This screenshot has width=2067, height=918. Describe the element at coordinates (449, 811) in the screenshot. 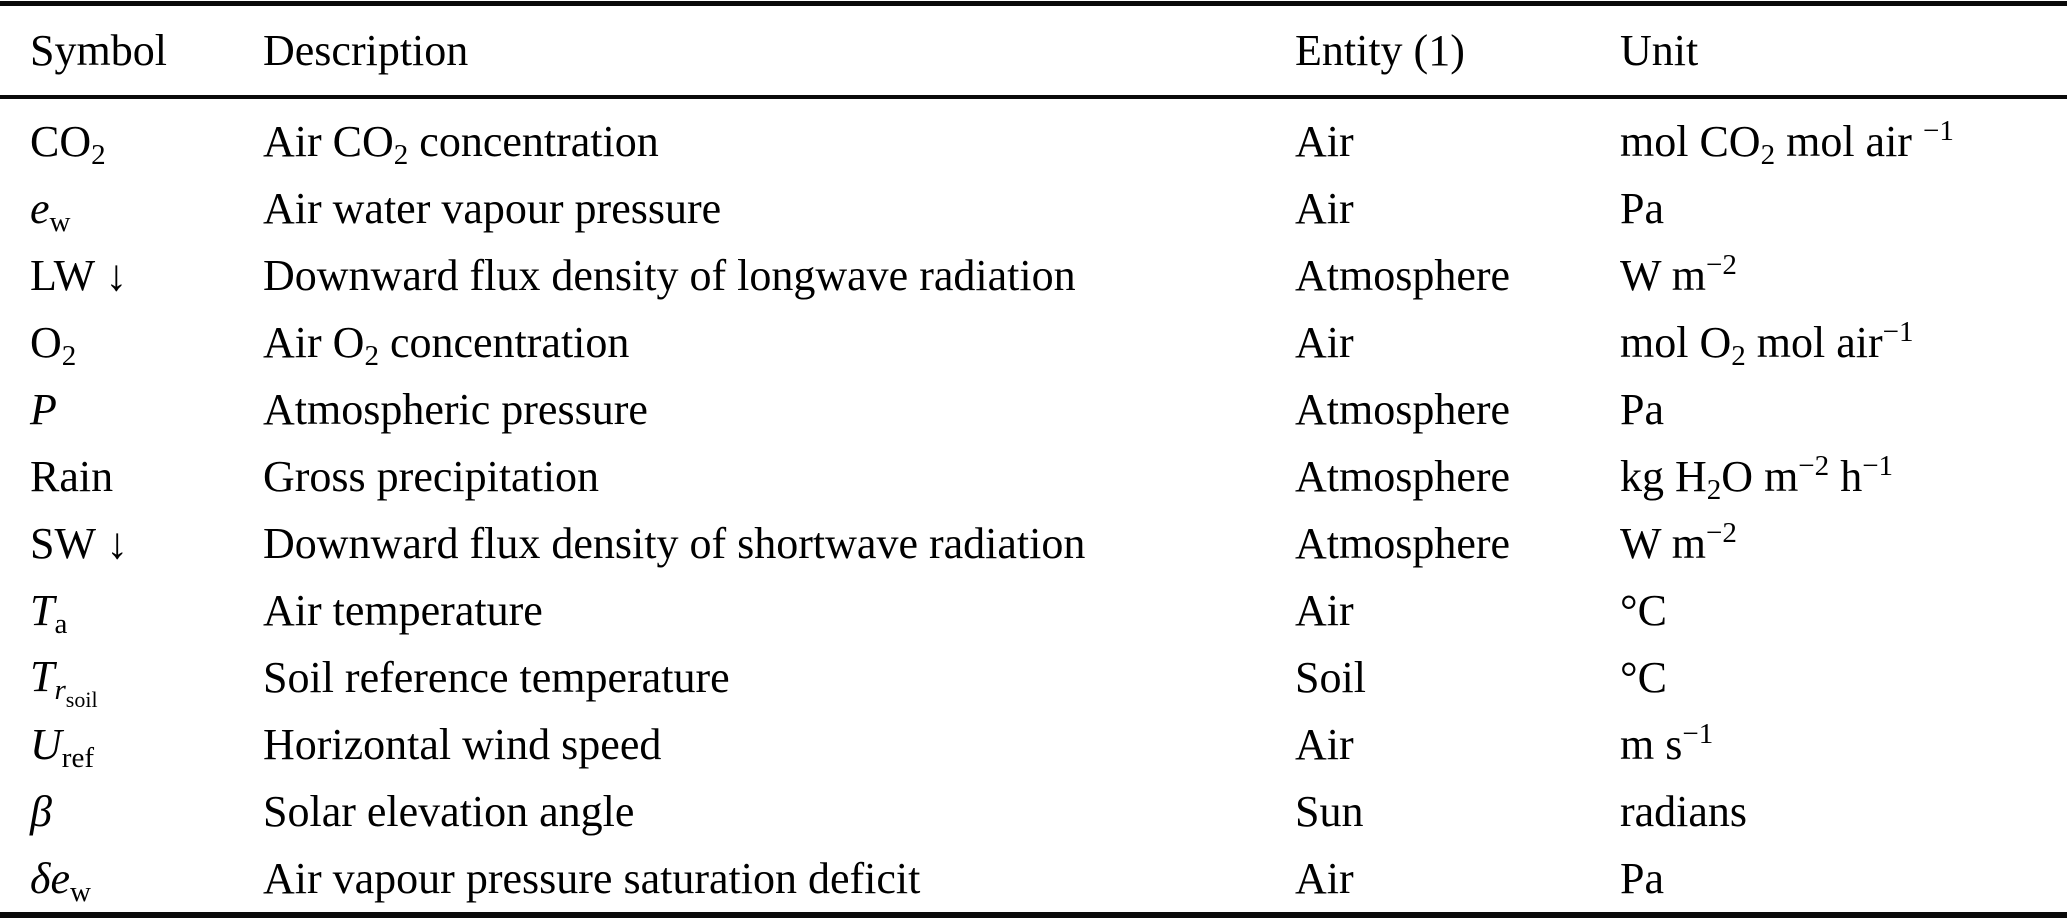

I see `cell-description: Solar elevation angle` at that location.